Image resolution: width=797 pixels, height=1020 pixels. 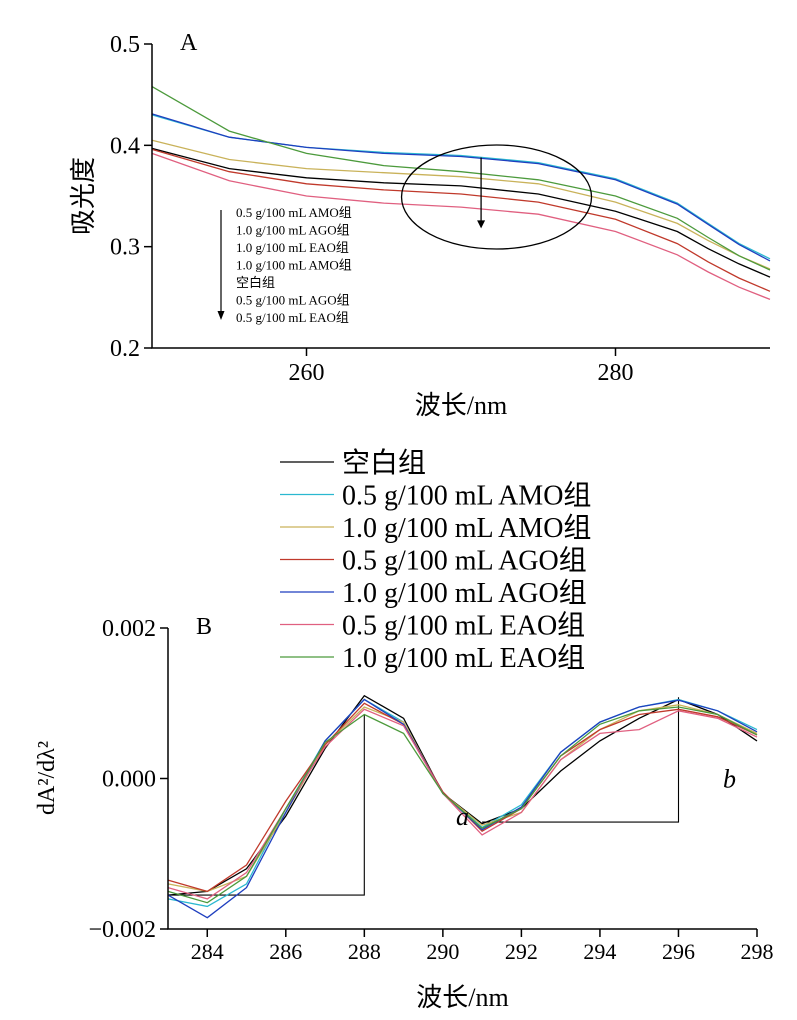 I want to click on ellipse-arrow-head, so click(x=481, y=224).